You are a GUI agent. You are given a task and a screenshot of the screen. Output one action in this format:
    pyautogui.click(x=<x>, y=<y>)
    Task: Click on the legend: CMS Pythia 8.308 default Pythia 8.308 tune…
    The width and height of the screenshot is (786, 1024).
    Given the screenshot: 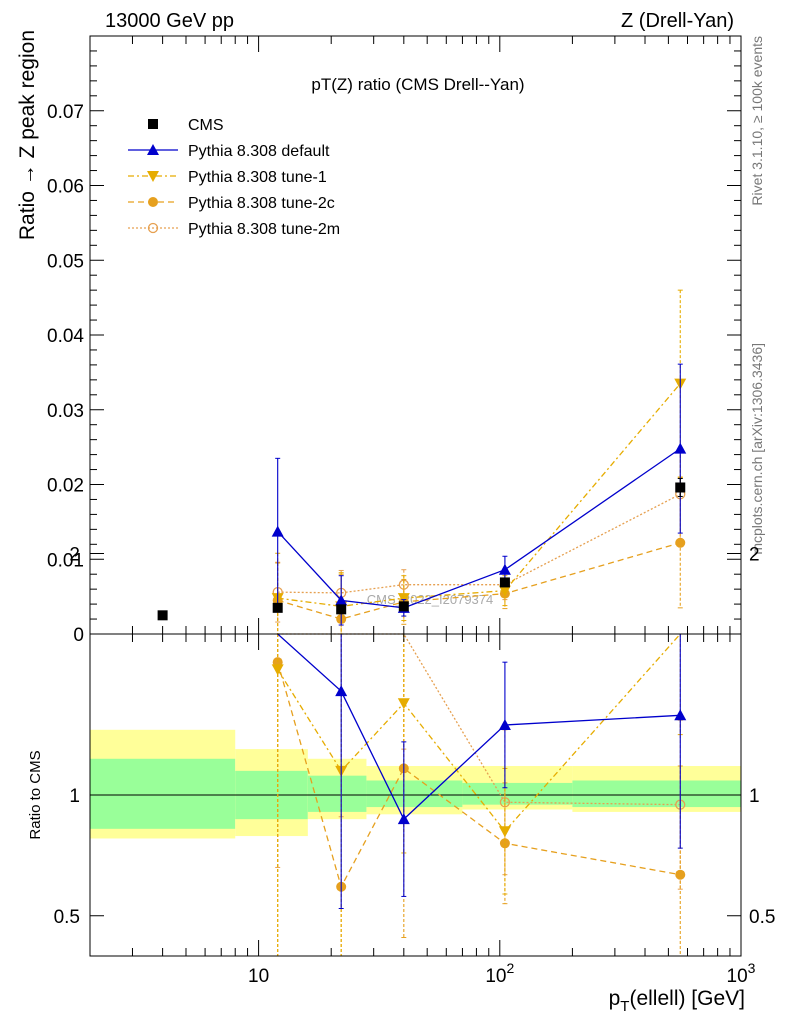 What is the action you would take?
    pyautogui.click(x=234, y=177)
    